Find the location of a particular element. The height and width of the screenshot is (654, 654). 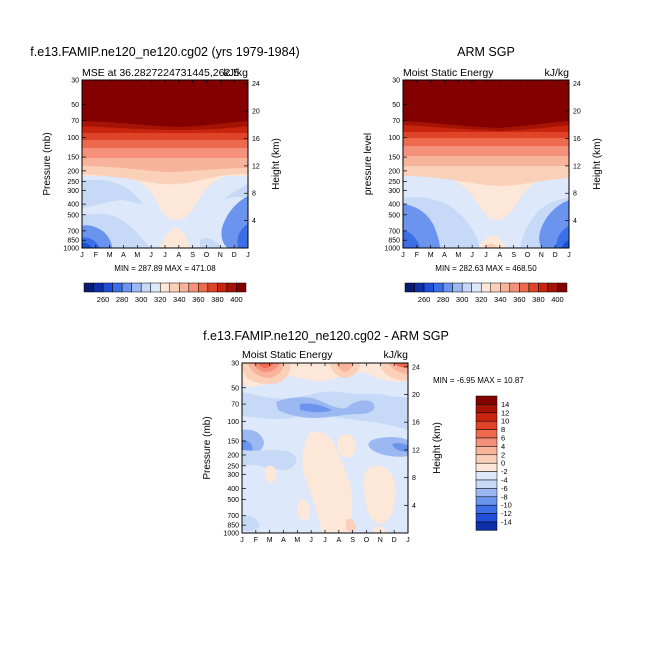

x-tick-label: S is located at coordinates (513, 255).